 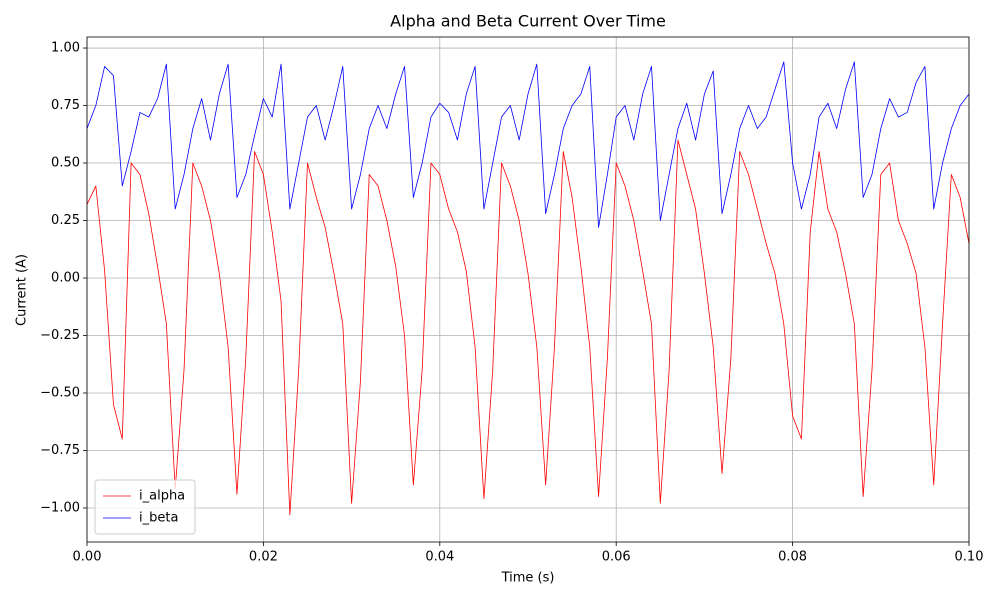 I want to click on y-tick-label: −0.25, so click(x=60, y=335).